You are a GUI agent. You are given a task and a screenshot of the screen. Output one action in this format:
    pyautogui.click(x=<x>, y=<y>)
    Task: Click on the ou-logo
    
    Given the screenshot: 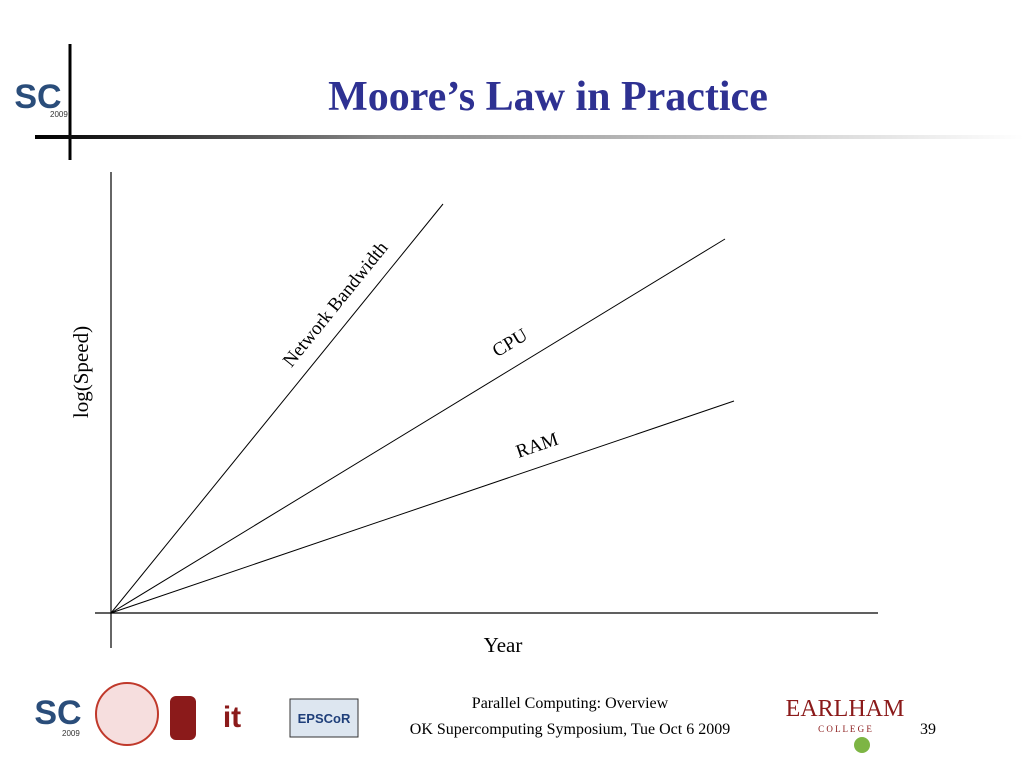 What is the action you would take?
    pyautogui.click(x=183, y=718)
    